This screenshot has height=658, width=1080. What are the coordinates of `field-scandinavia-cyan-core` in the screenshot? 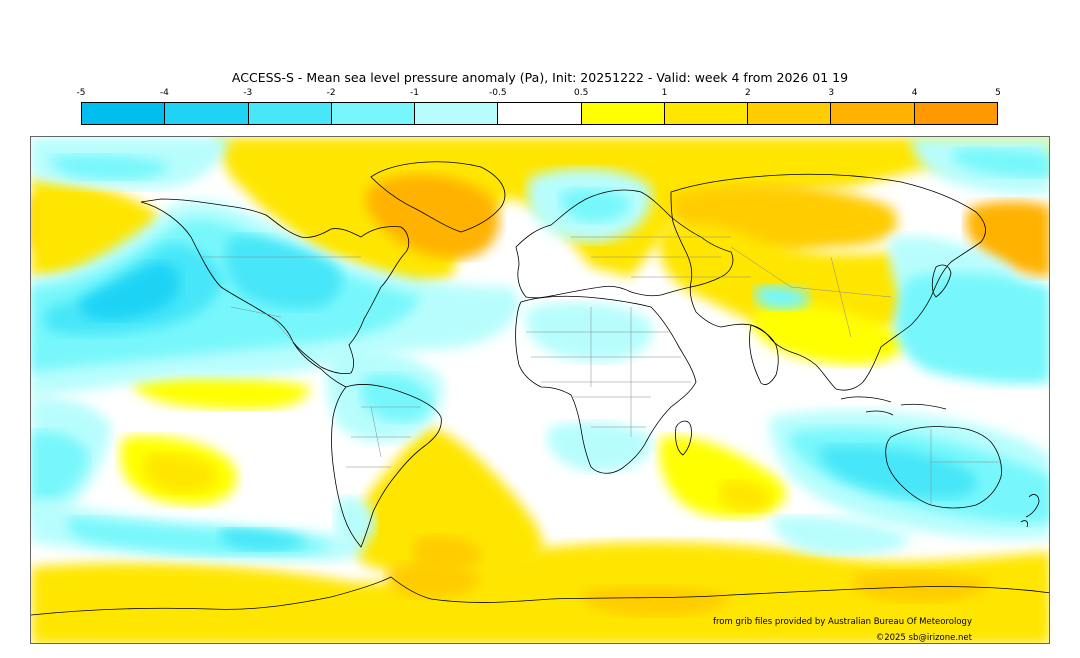 It's located at (595, 205).